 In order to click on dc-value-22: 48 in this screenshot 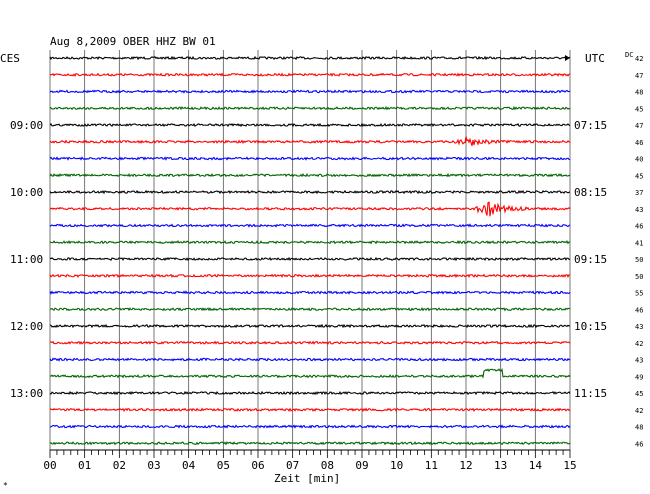, I will do `click(639, 428)`.